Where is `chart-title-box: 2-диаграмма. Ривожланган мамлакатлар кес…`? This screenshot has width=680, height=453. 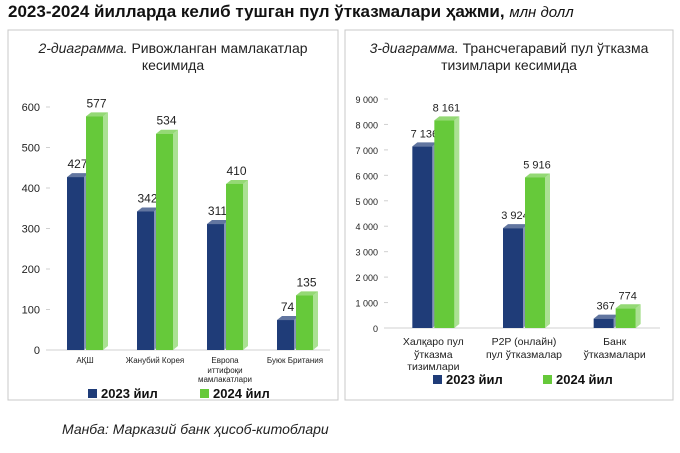
chart-title-box: 2-диаграмма. Ривожланган мамлакатлар кес… is located at coordinates (173, 57).